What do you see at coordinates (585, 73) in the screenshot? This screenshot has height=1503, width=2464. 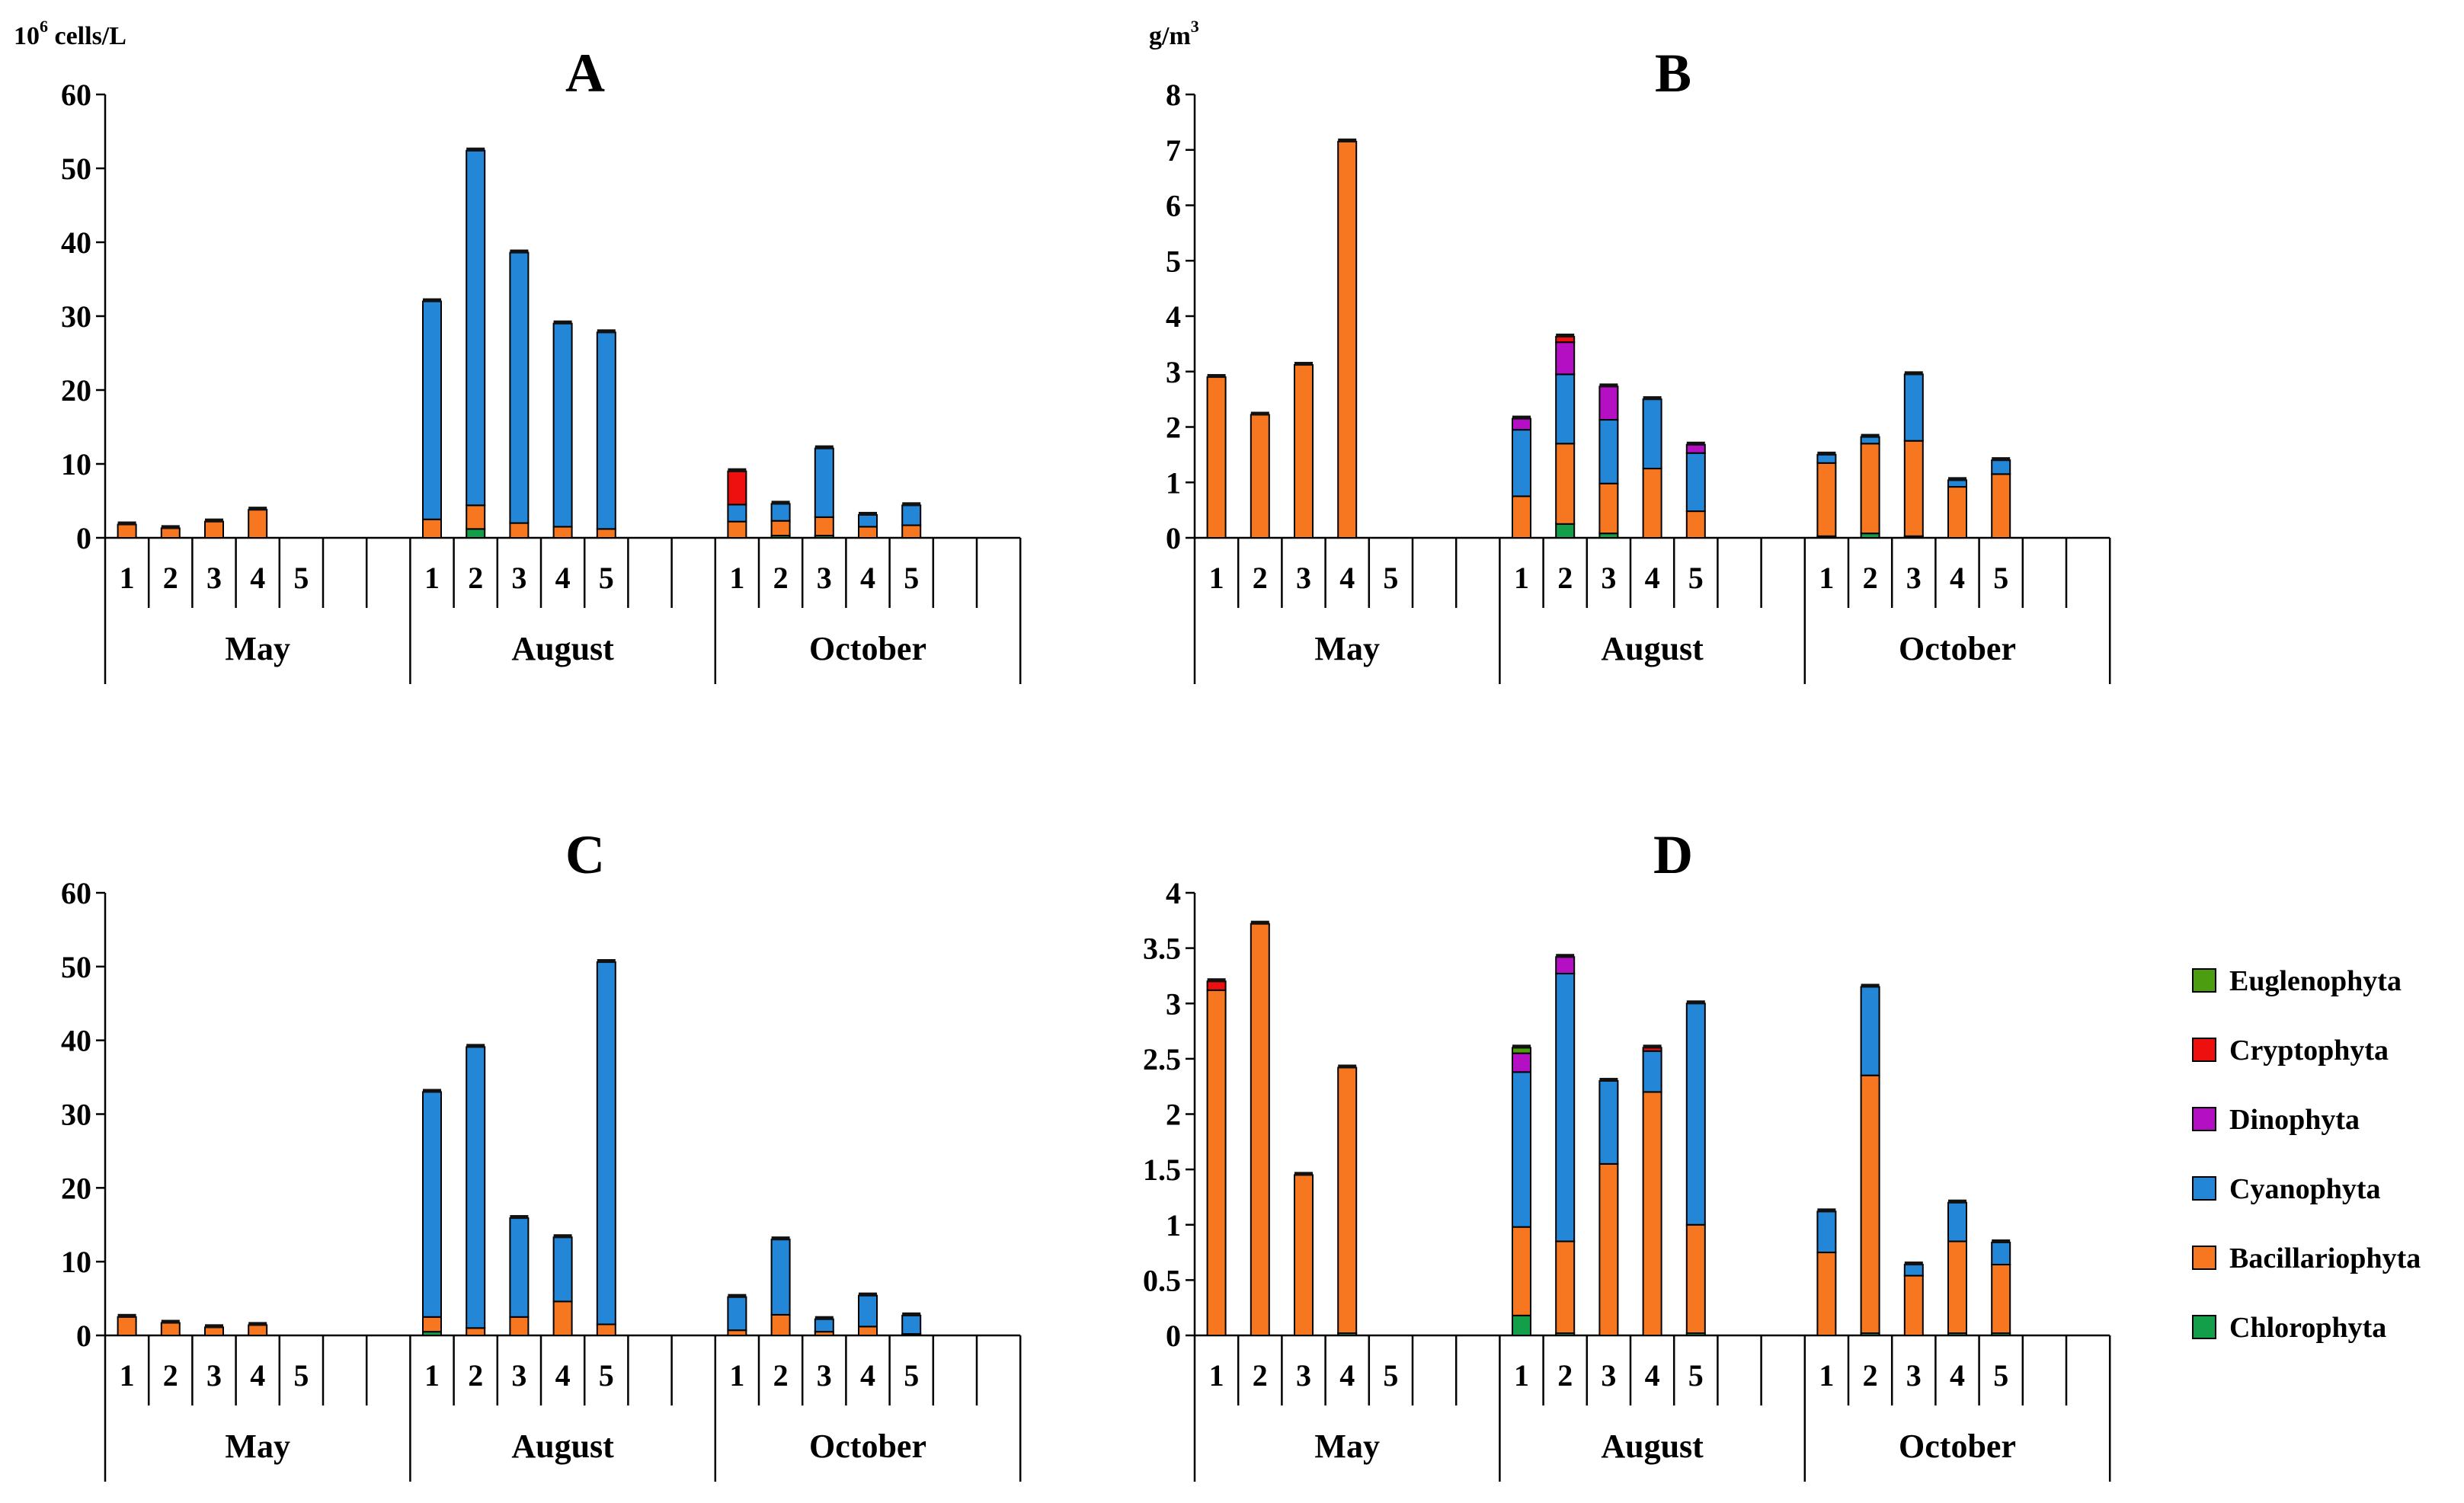 I see `panel-title: A` at bounding box center [585, 73].